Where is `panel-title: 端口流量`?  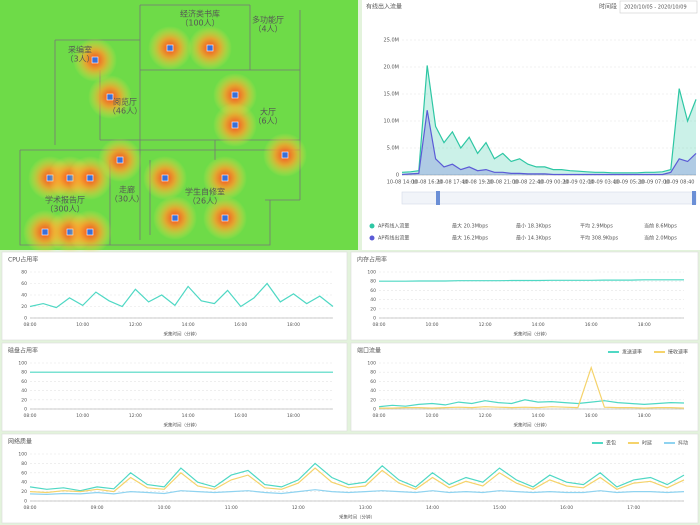 panel-title: 端口流量 is located at coordinates (369, 351).